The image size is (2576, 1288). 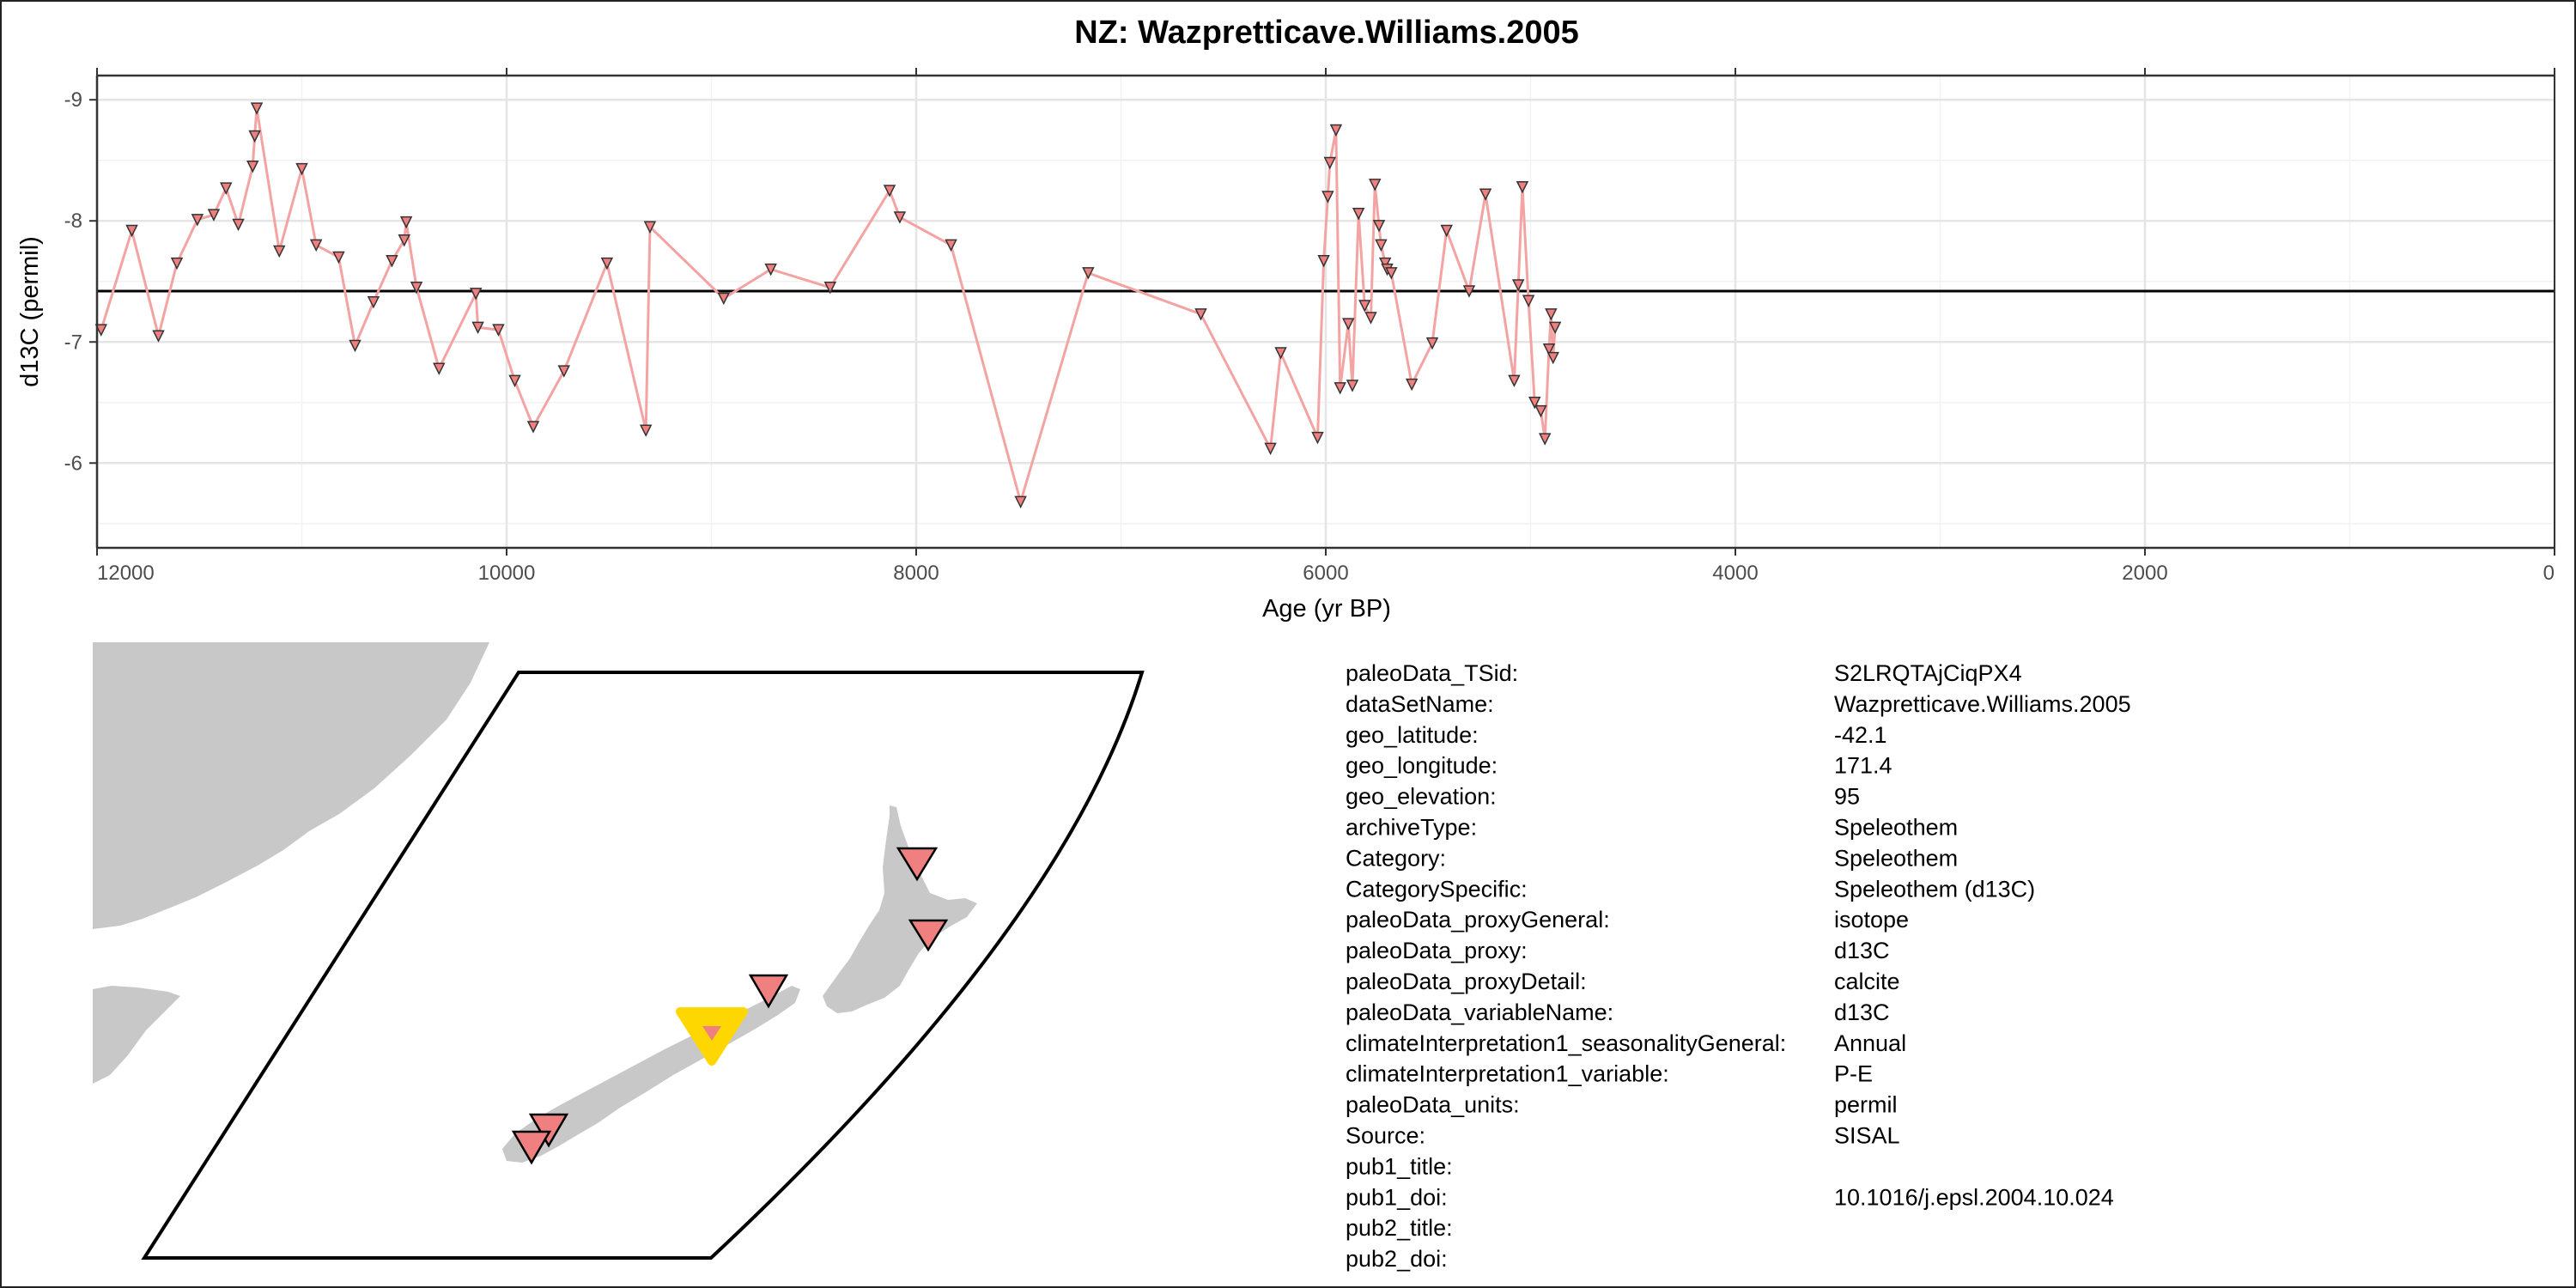 I want to click on x-tick-label: 2000, so click(x=2144, y=574).